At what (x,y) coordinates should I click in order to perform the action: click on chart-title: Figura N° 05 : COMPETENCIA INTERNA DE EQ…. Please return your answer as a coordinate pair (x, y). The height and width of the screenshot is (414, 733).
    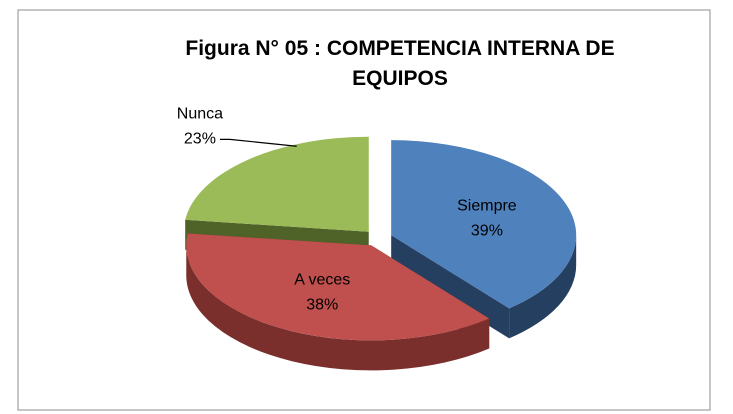
    Looking at the image, I should click on (400, 63).